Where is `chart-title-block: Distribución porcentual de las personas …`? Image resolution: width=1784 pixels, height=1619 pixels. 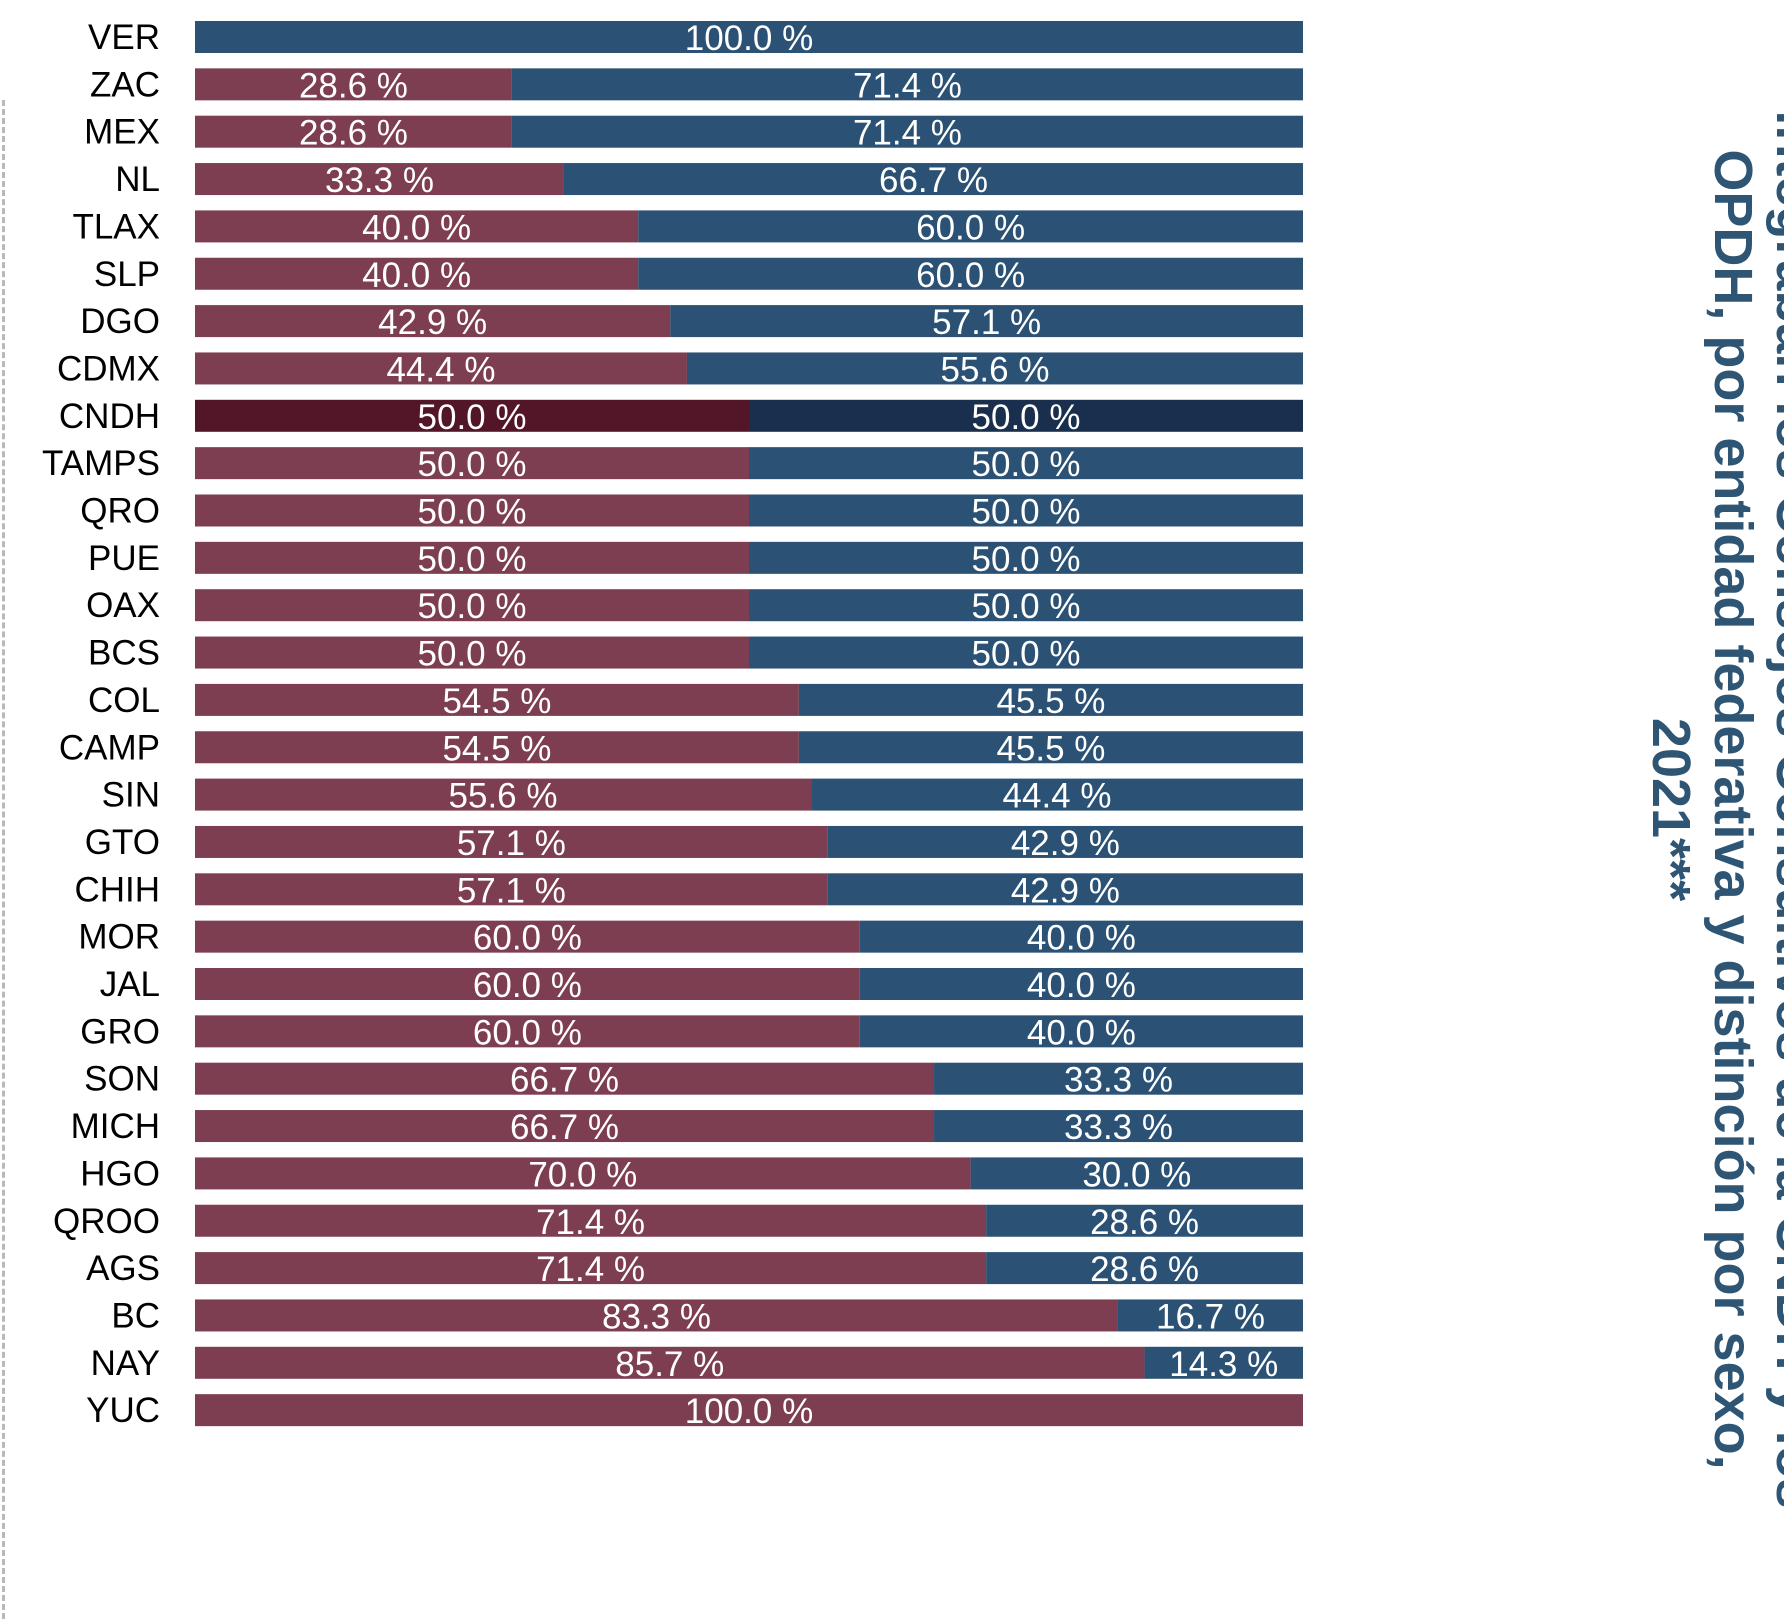 chart-title-block: Distribución porcentual de las personas … is located at coordinates (1681, 809).